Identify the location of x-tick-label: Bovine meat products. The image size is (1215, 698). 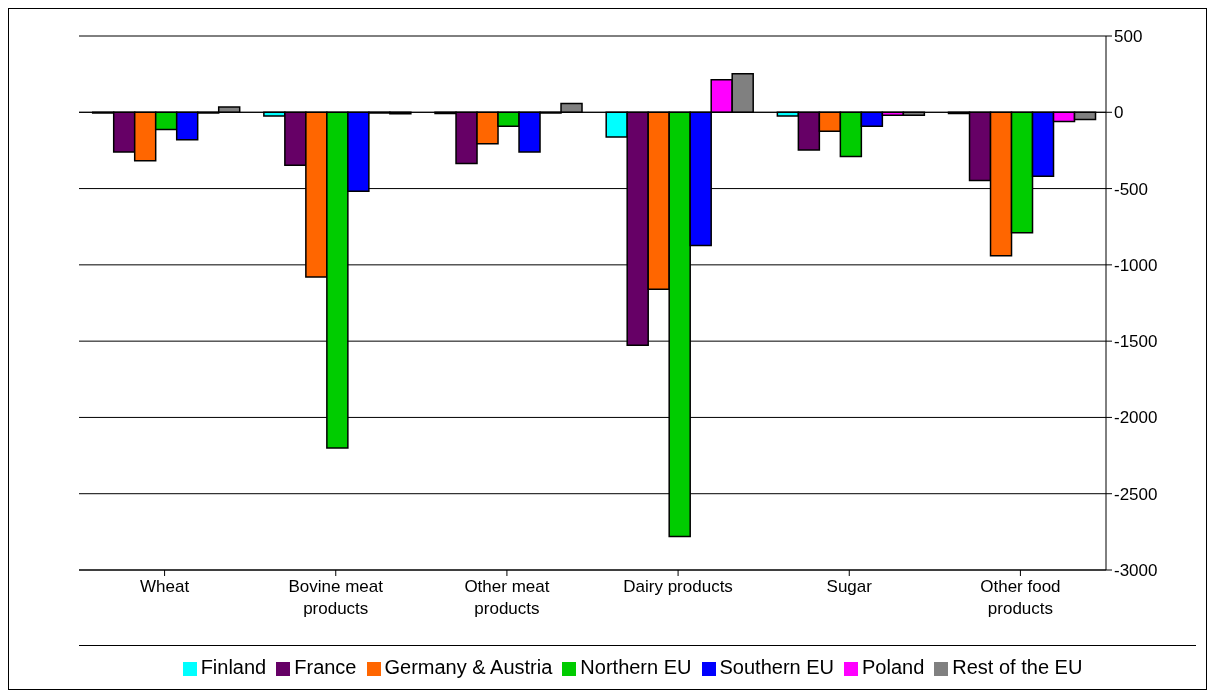
(336, 597).